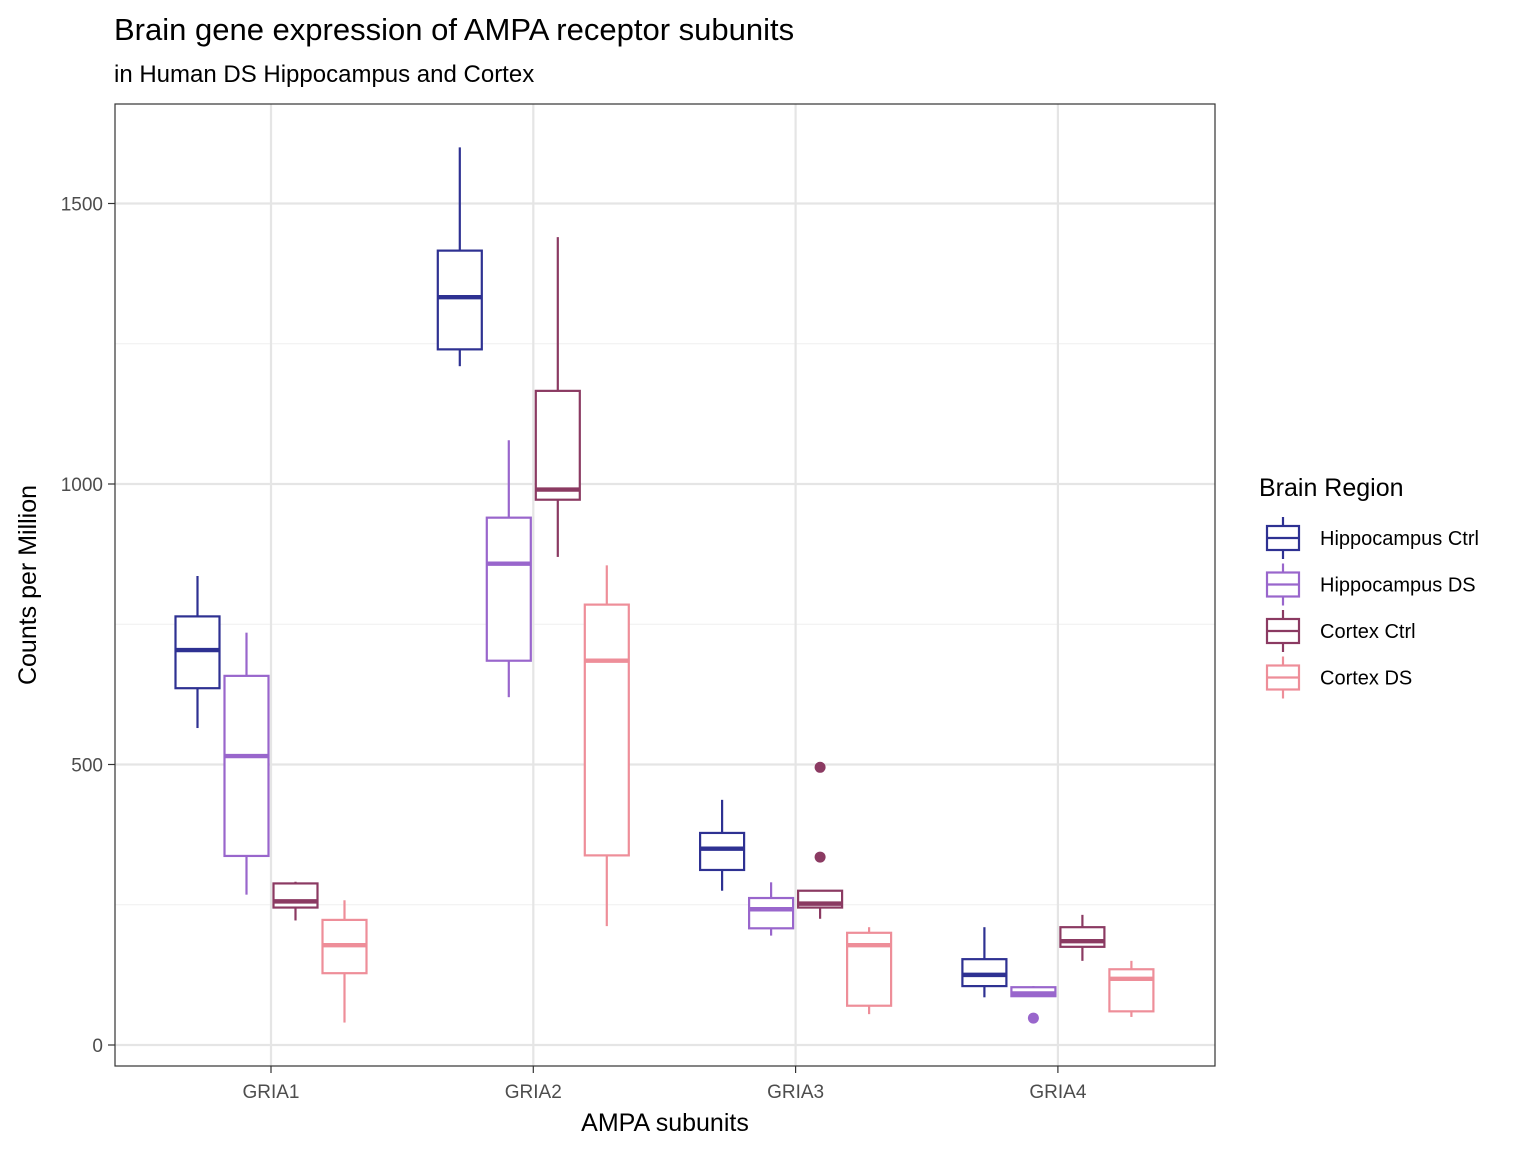 The width and height of the screenshot is (1536, 1152). What do you see at coordinates (1398, 586) in the screenshot?
I see `legend-label: Hippocampus DS` at bounding box center [1398, 586].